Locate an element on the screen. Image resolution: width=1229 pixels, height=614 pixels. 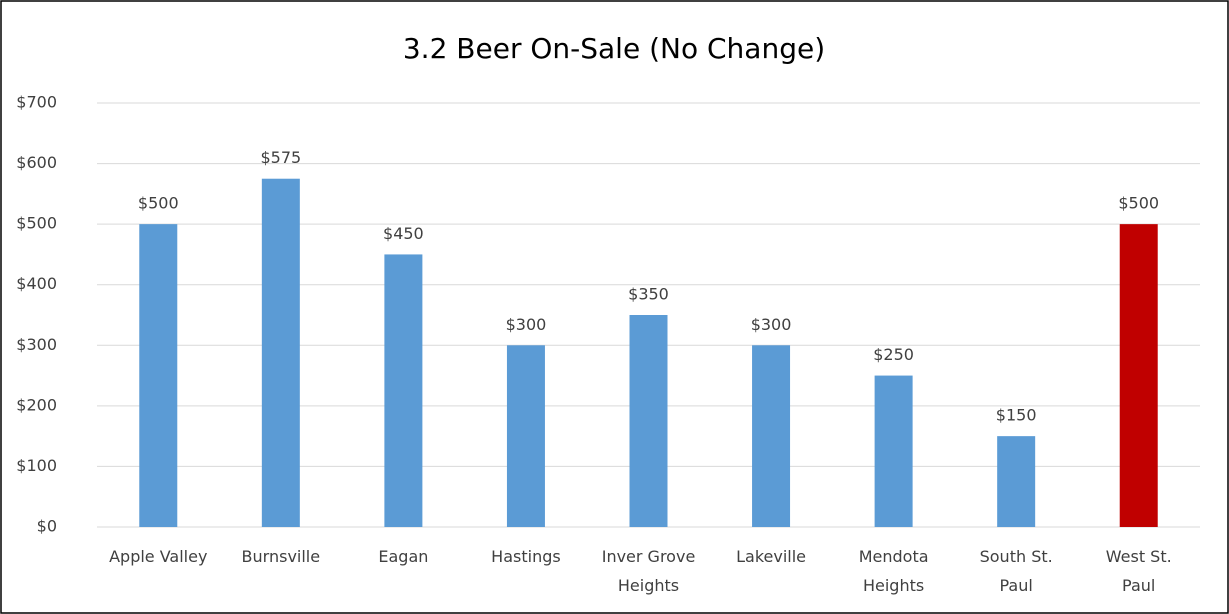
chart-title: 3.2 Beer On-Sale (No Change) is located at coordinates (614, 48).